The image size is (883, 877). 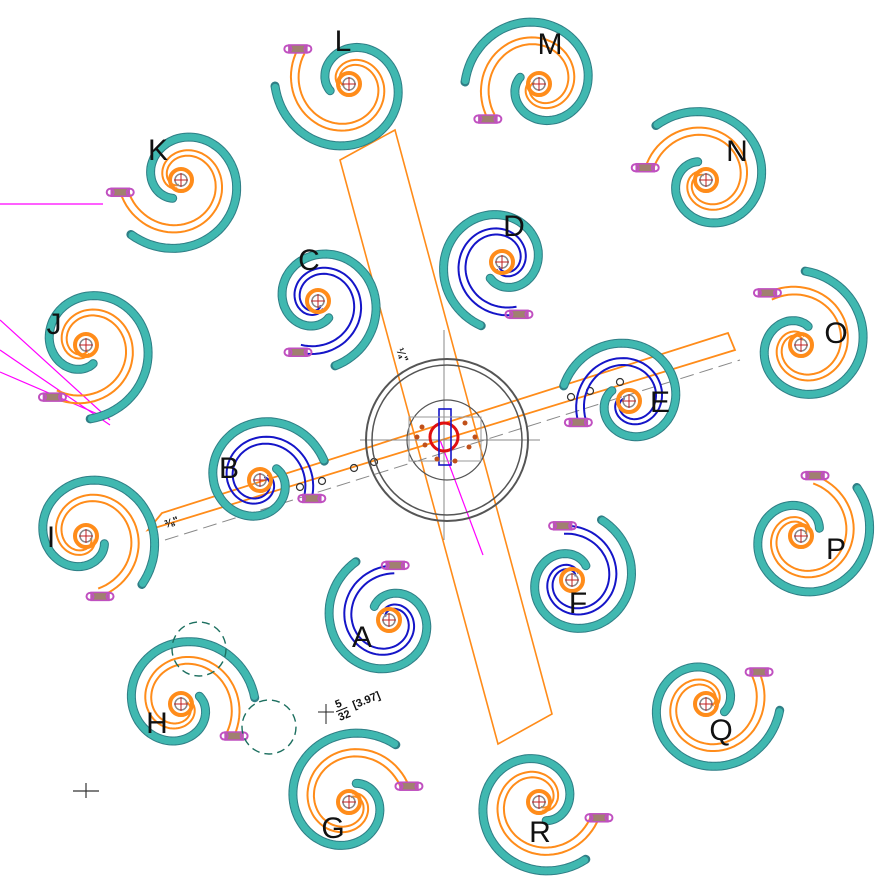 What do you see at coordinates (378, 615) in the screenshot?
I see `inner-scroll-a` at bounding box center [378, 615].